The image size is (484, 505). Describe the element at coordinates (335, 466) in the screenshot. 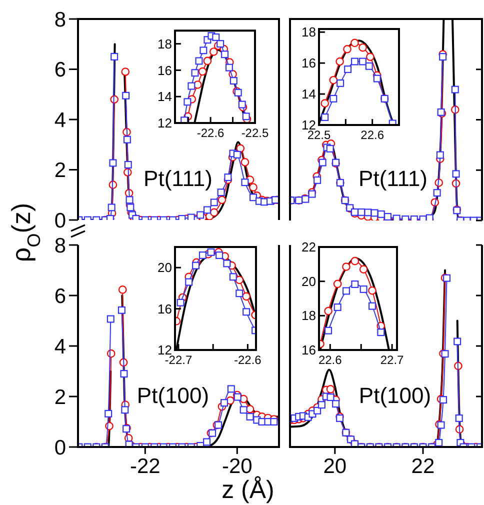

I see `x-tick-label: 20` at that location.